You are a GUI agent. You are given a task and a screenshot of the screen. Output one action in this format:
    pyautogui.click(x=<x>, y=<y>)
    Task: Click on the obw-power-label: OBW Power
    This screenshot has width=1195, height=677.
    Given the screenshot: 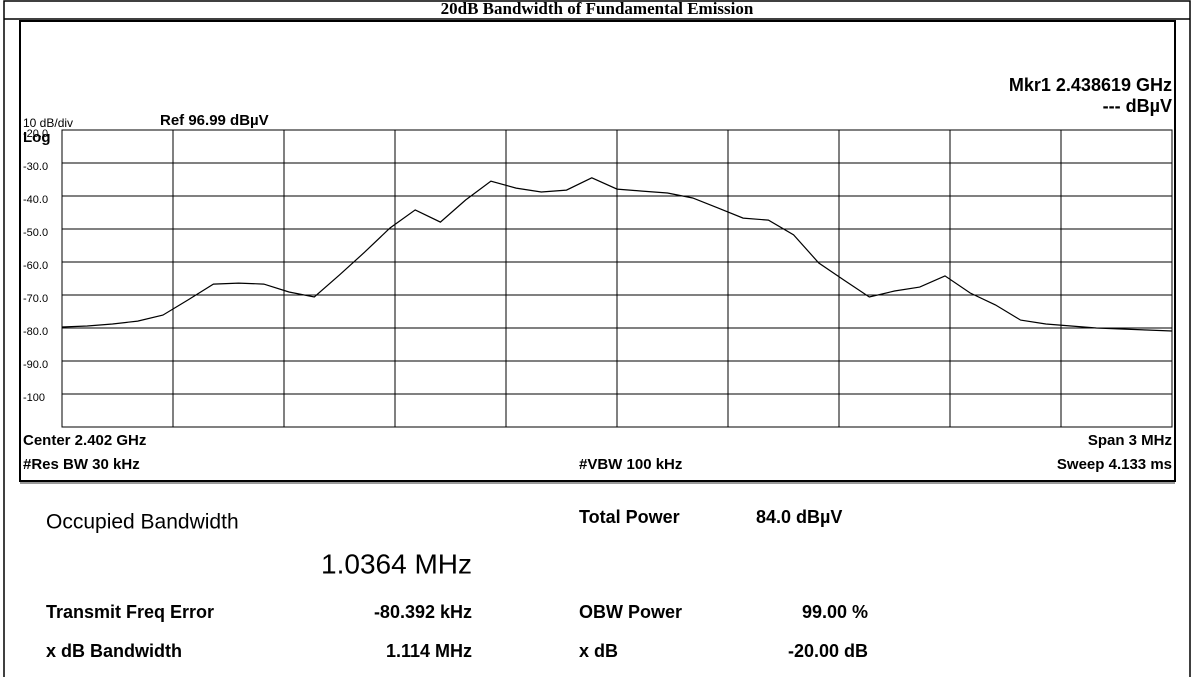 What is the action you would take?
    pyautogui.click(x=630, y=612)
    